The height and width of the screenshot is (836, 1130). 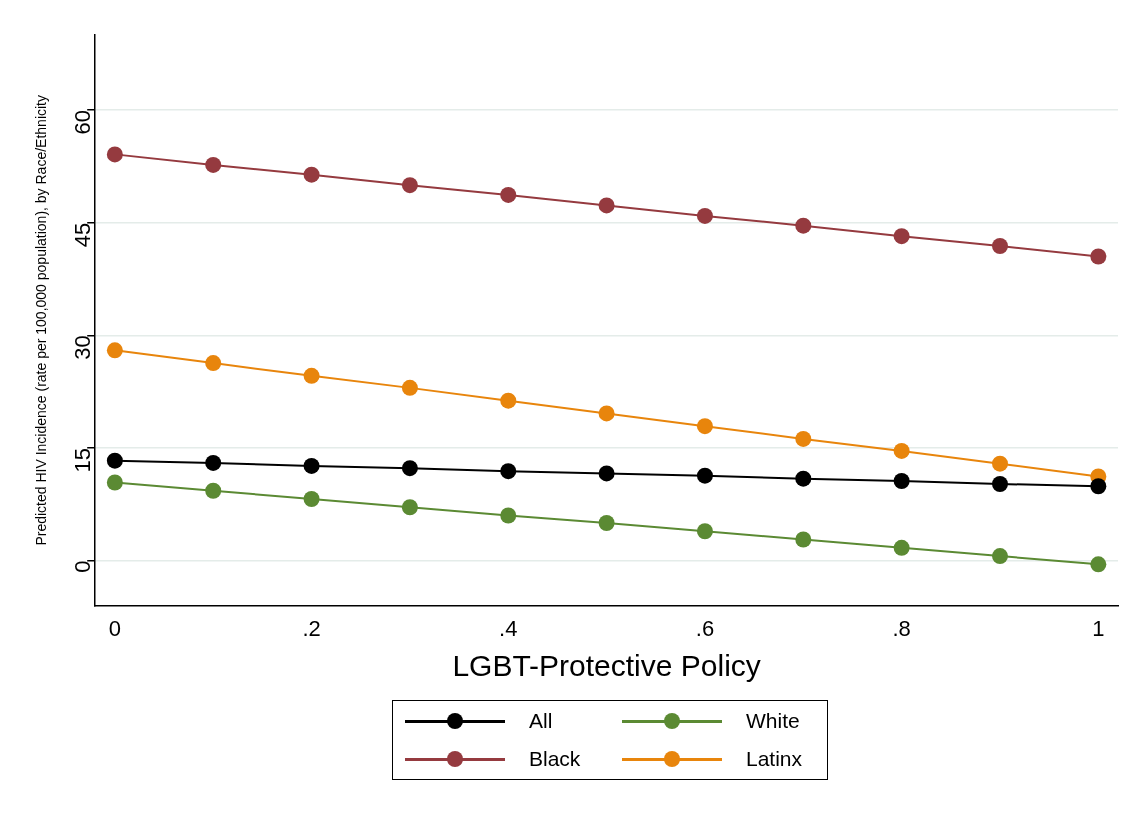 What do you see at coordinates (555, 759) in the screenshot?
I see `legend-label: Black` at bounding box center [555, 759].